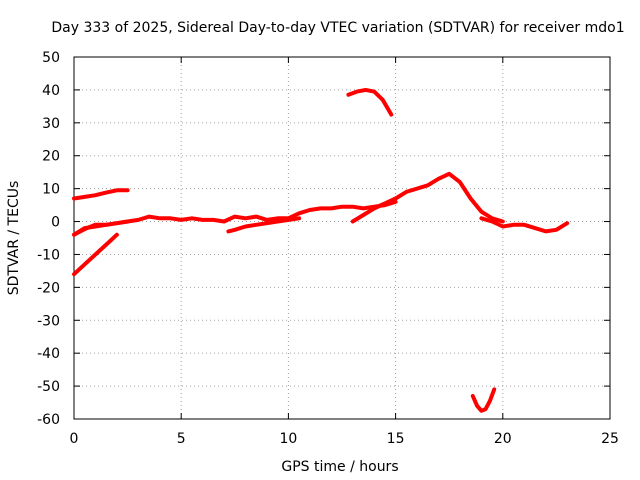  I want to click on x-tick-labels: 0 5 10 15 20 25, so click(344, 439).